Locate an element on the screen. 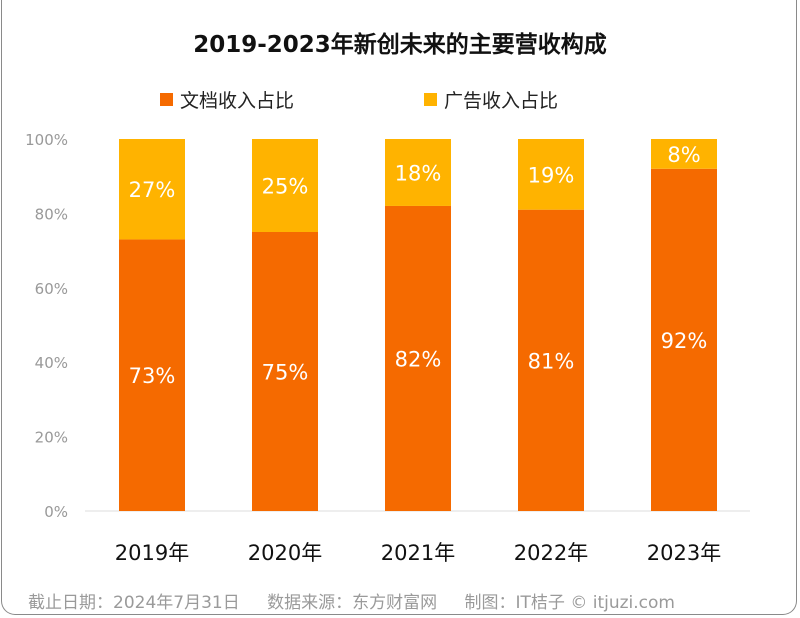 This screenshot has width=800, height=618. data-label: 25% is located at coordinates (285, 187).